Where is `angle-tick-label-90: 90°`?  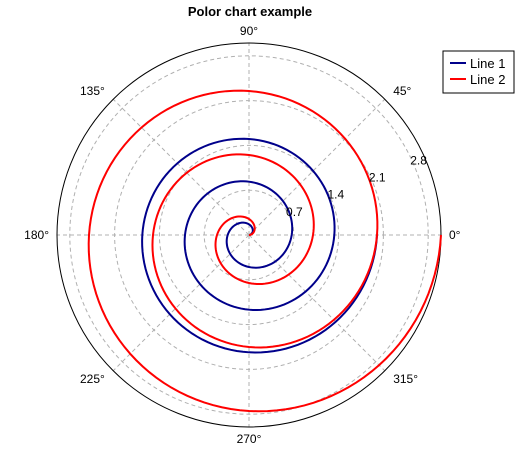
angle-tick-label-90: 90° is located at coordinates (249, 31).